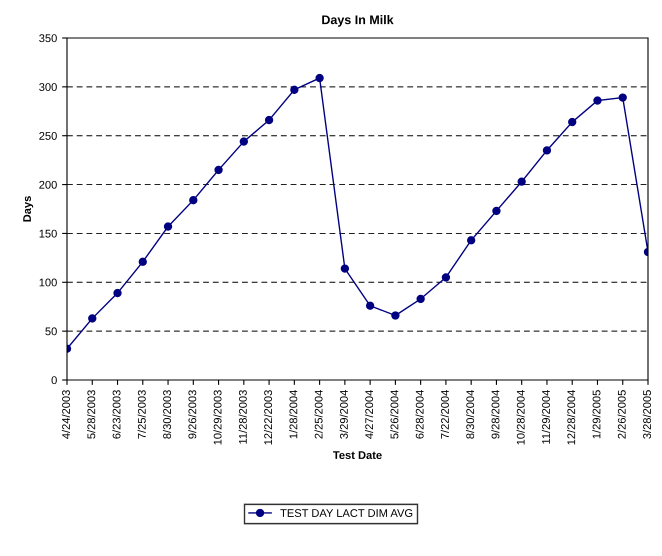 The height and width of the screenshot is (556, 662). What do you see at coordinates (293, 414) in the screenshot?
I see `x-tick-label: 1/28/2004` at bounding box center [293, 414].